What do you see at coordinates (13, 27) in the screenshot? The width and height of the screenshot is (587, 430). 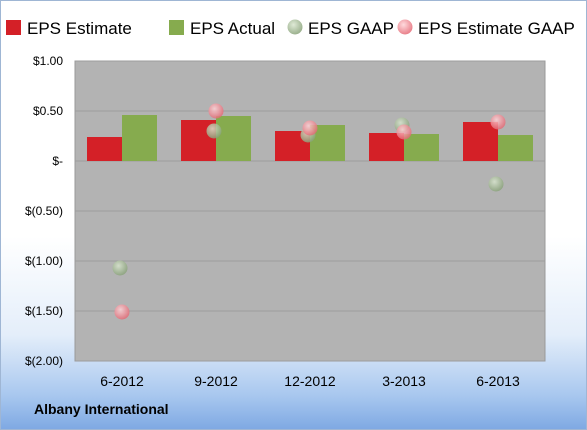 I see `legend-swatch-eps-estimate` at bounding box center [13, 27].